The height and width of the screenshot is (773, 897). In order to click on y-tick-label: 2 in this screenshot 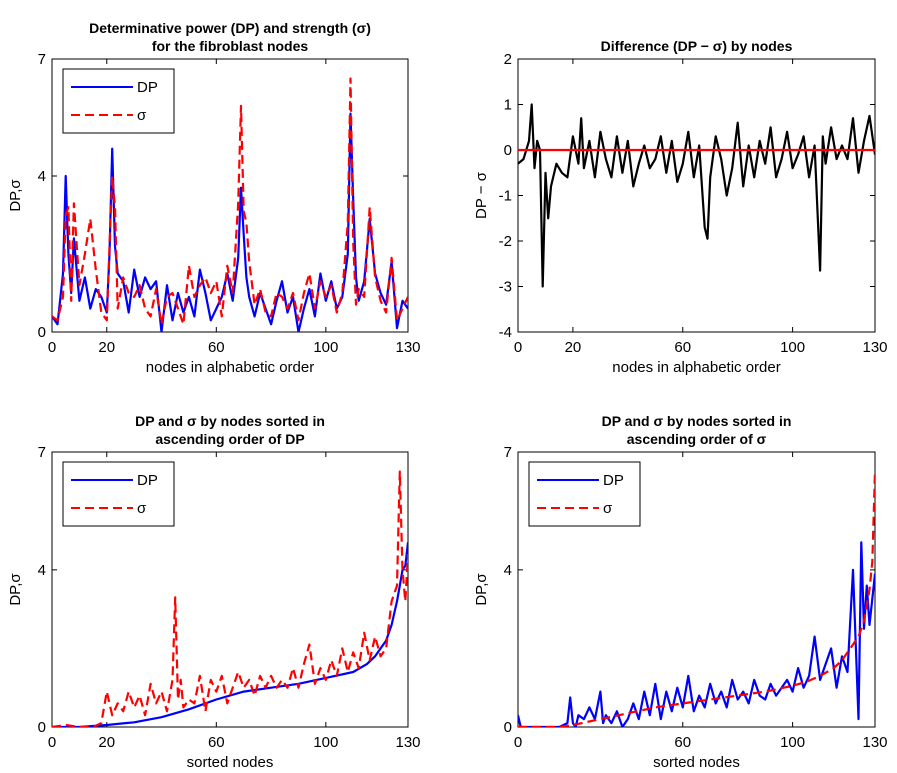, I will do `click(508, 59)`.